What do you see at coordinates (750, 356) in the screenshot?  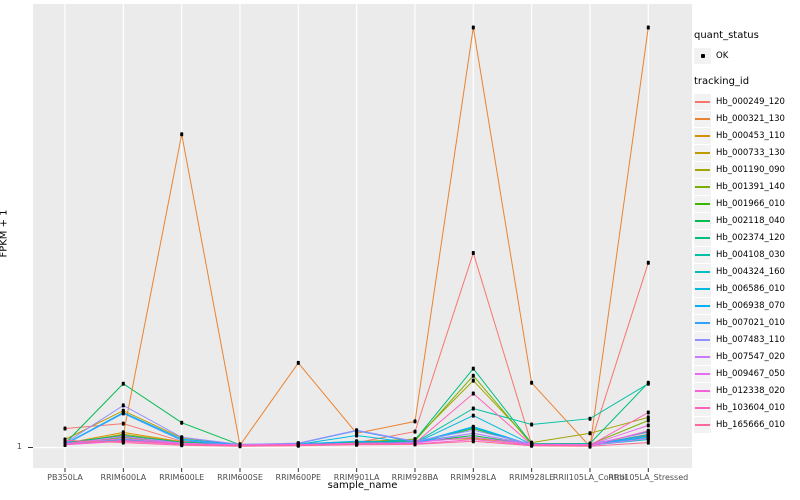 I see `legend-item-label: Hb_007547_020` at bounding box center [750, 356].